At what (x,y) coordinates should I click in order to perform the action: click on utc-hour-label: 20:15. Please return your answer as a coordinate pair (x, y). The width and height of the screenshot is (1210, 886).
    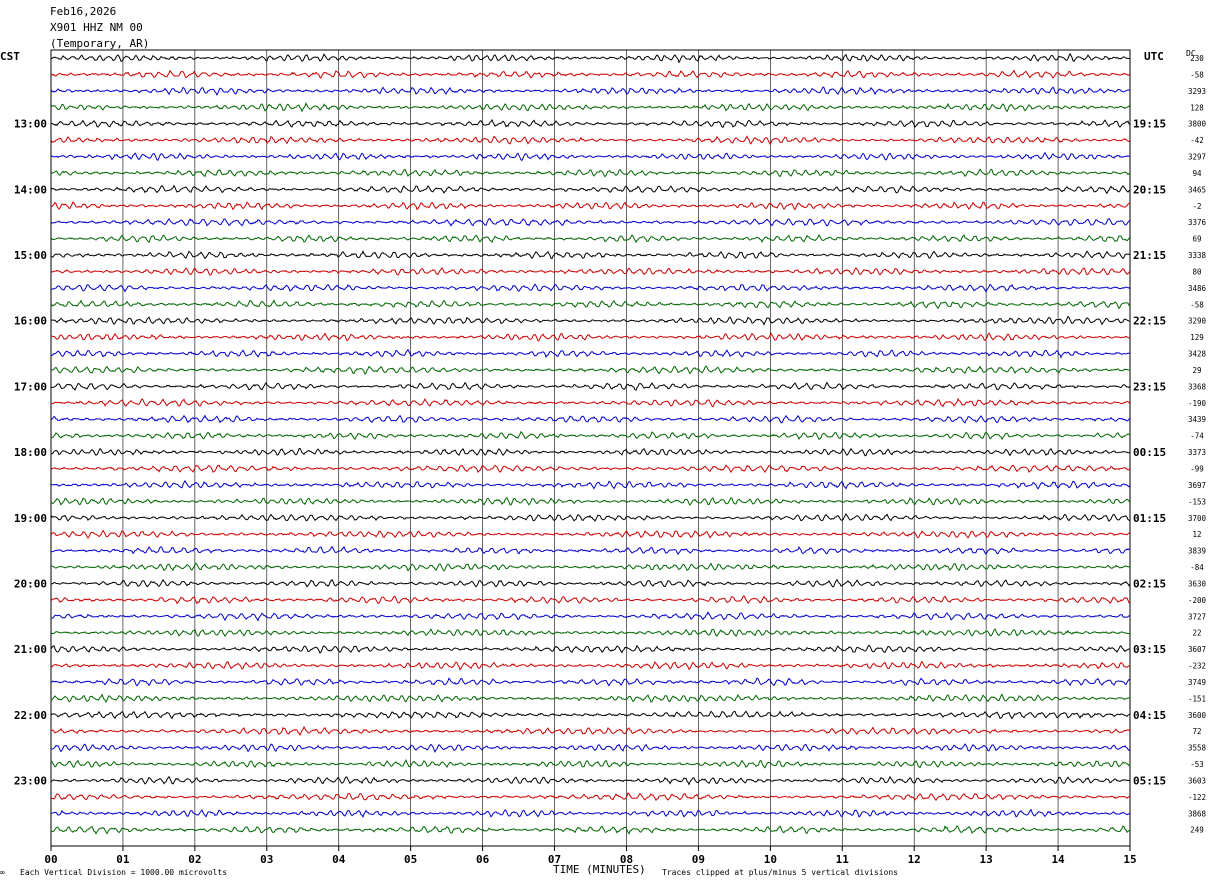
    Looking at the image, I should click on (1149, 189).